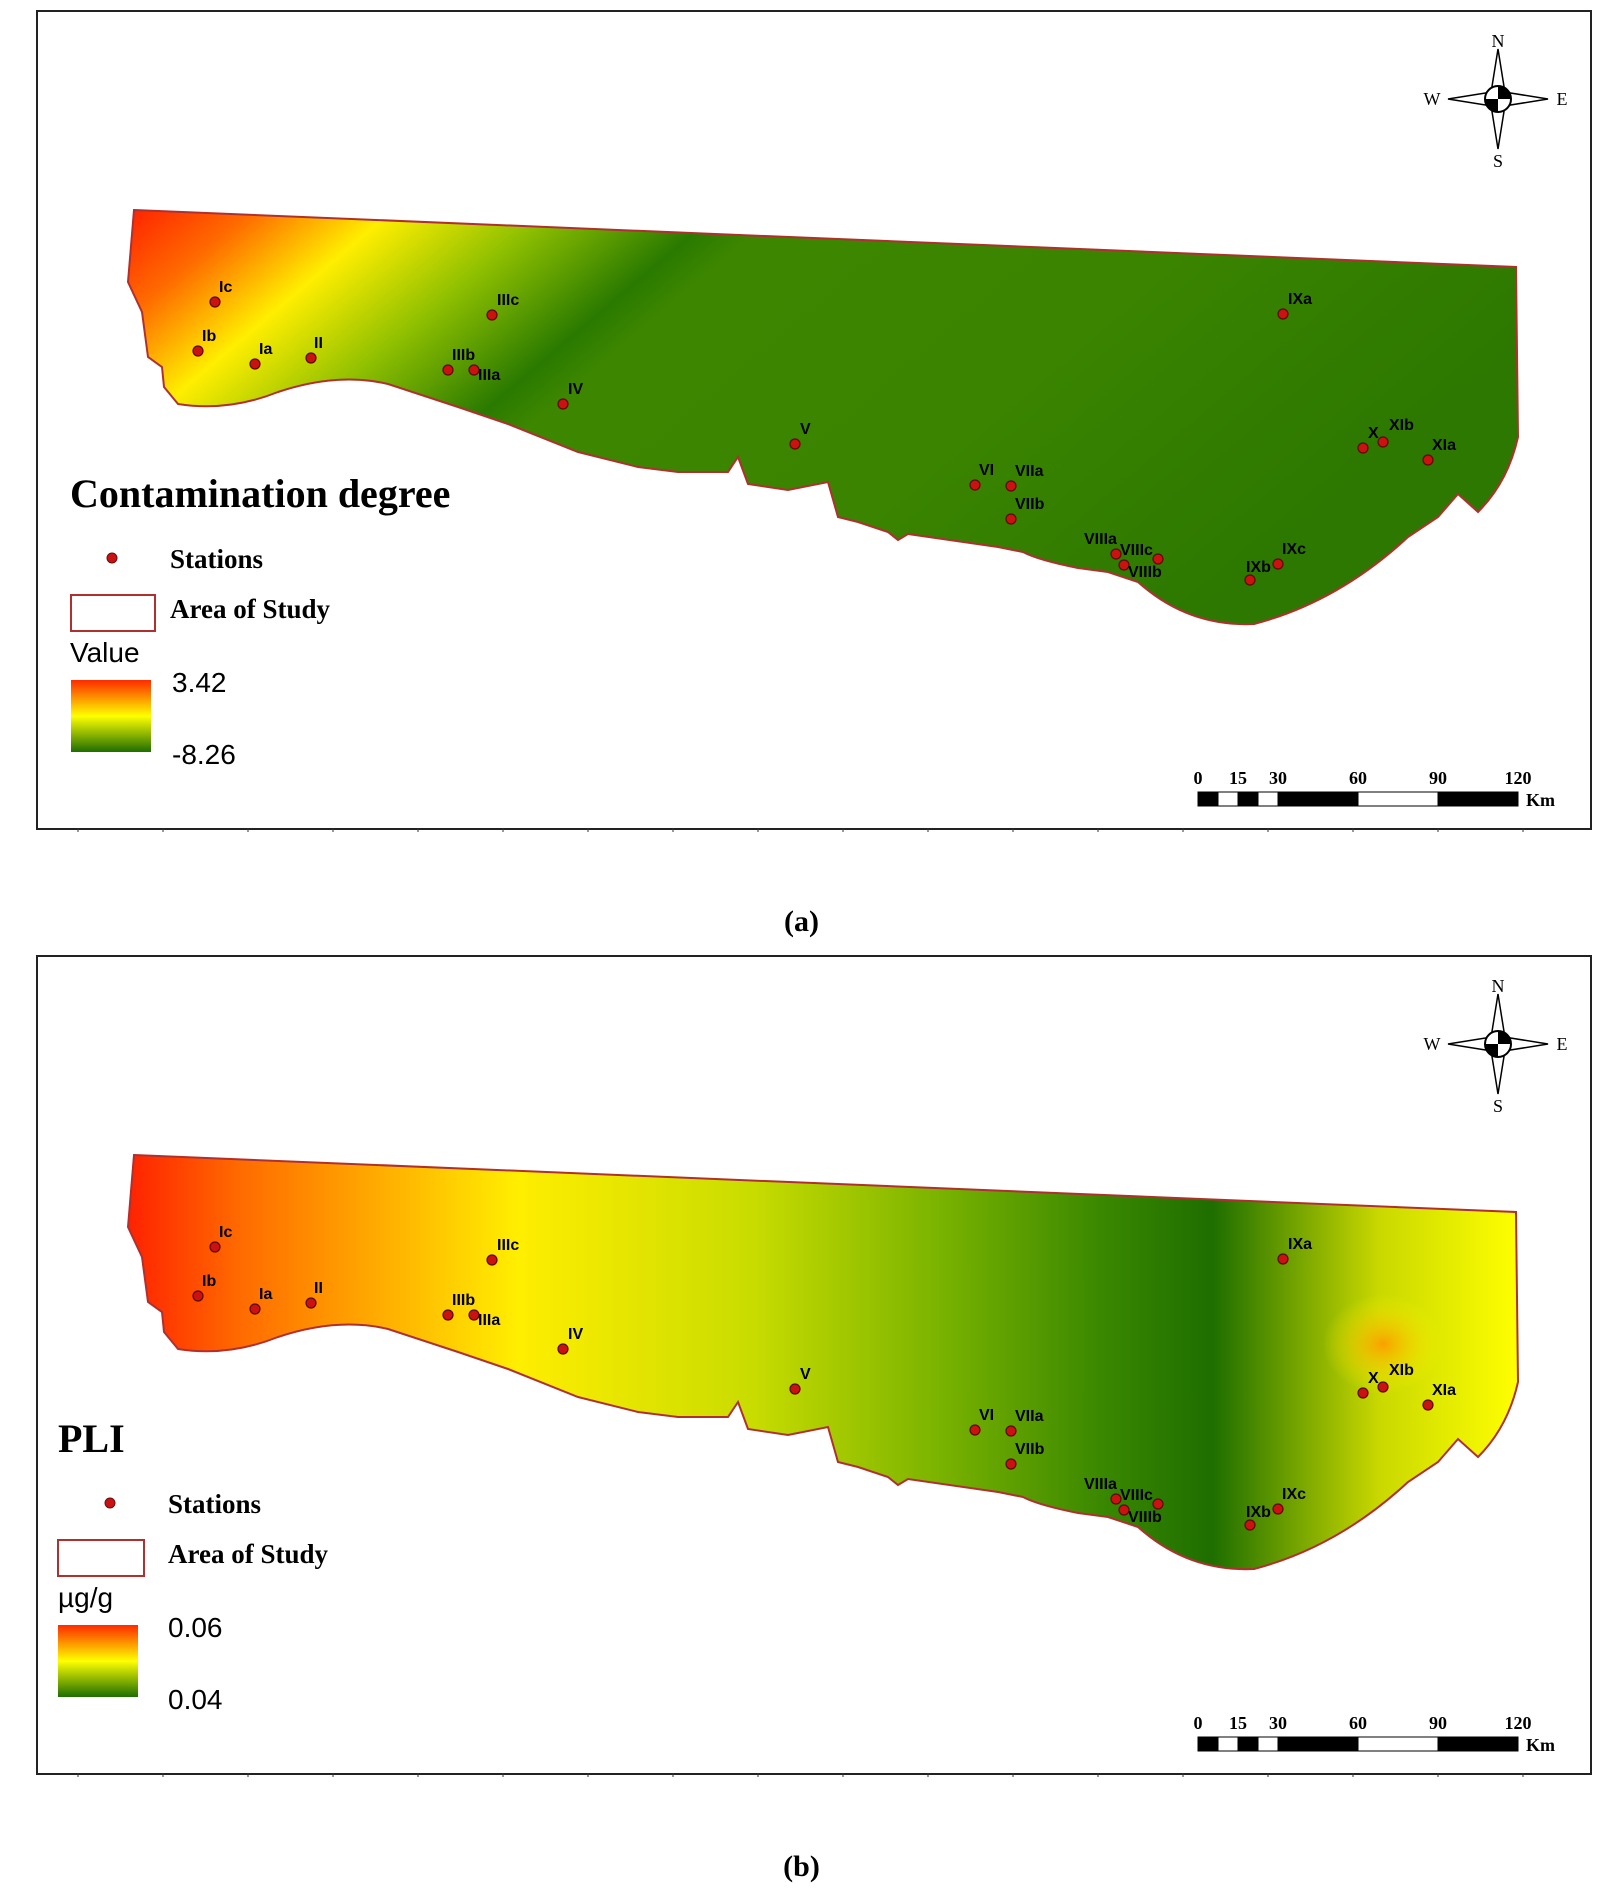 Image resolution: width=1603 pixels, height=1891 pixels. I want to click on ramp-title: µg/g, so click(85, 1597).